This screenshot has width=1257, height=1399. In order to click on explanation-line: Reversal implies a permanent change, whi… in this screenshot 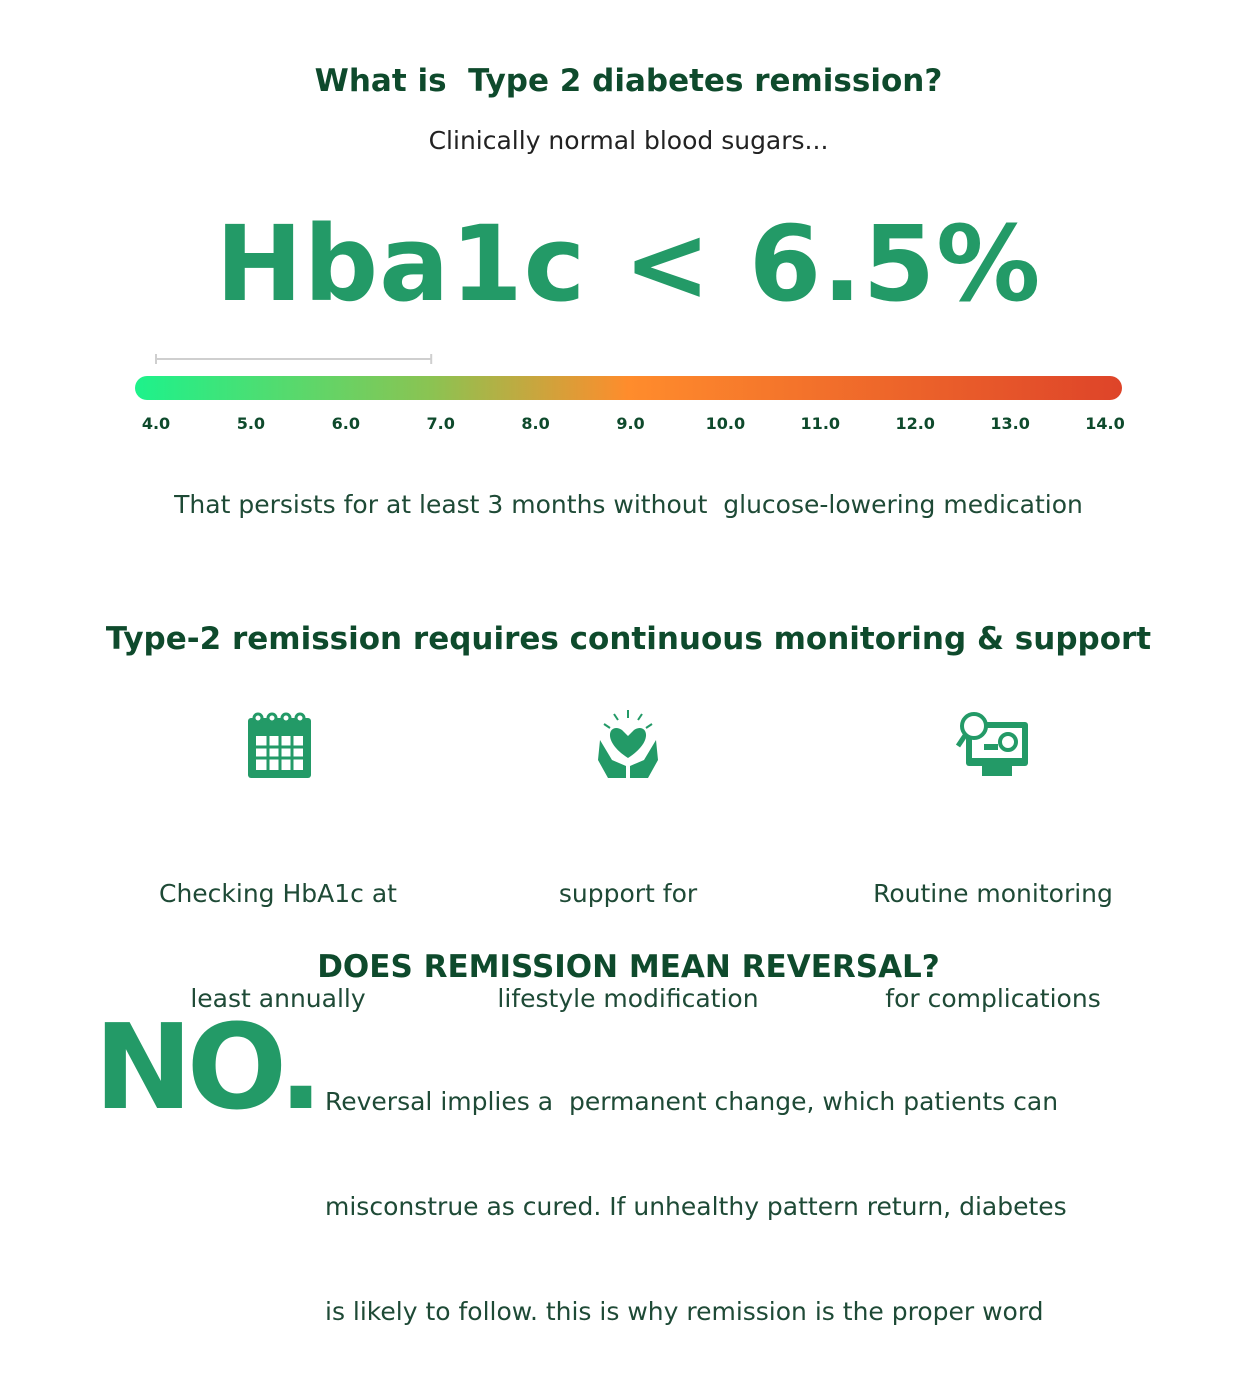, I will do `click(692, 1101)`.